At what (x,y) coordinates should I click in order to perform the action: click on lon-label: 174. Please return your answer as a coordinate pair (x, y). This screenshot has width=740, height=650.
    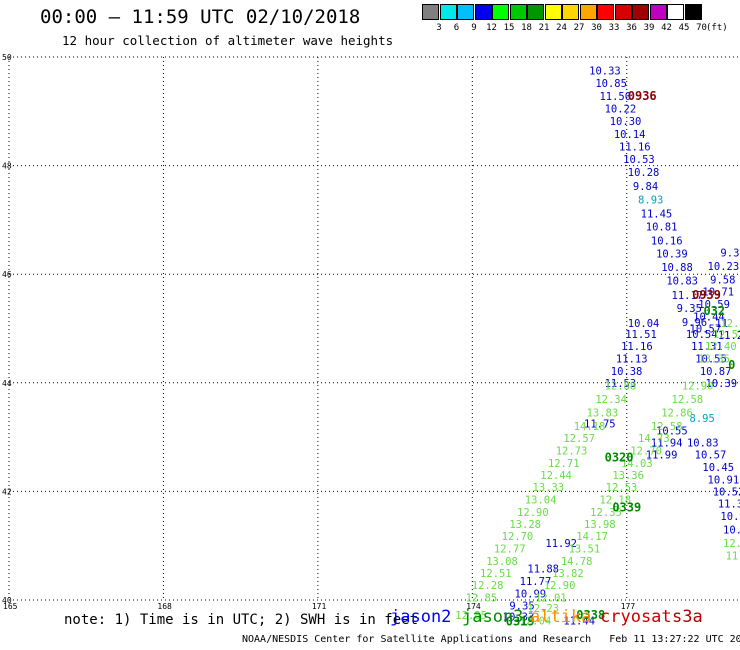
    Looking at the image, I should click on (473, 606).